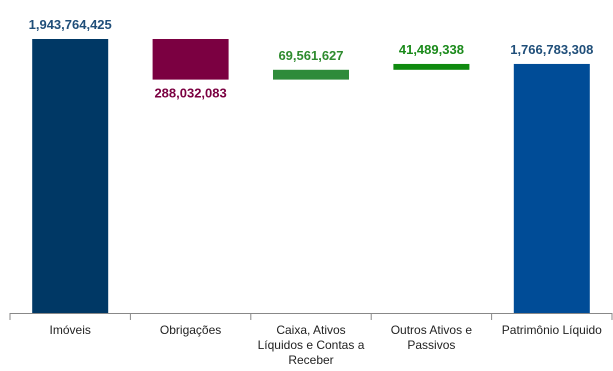 The width and height of the screenshot is (613, 371). What do you see at coordinates (311, 345) in the screenshot?
I see `category-label-3: Líquidos e Contas a` at bounding box center [311, 345].